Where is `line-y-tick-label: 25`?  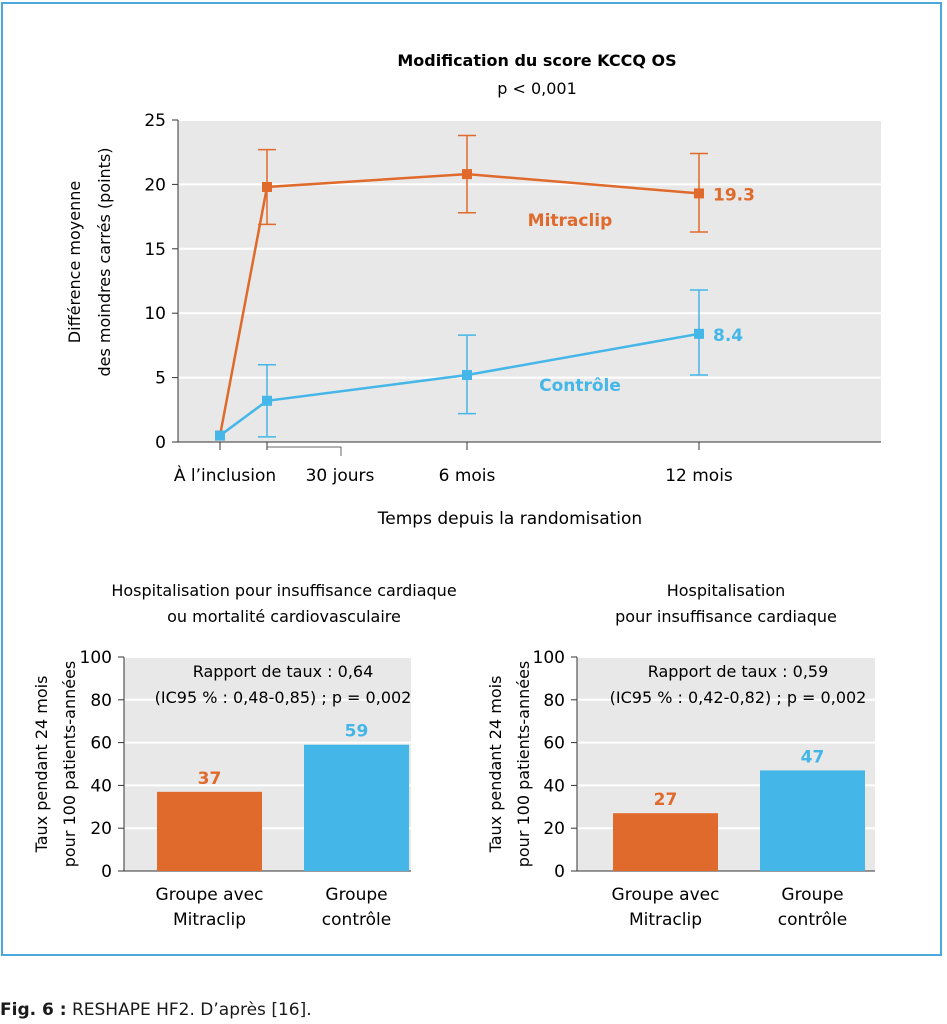
line-y-tick-label: 25 is located at coordinates (155, 121).